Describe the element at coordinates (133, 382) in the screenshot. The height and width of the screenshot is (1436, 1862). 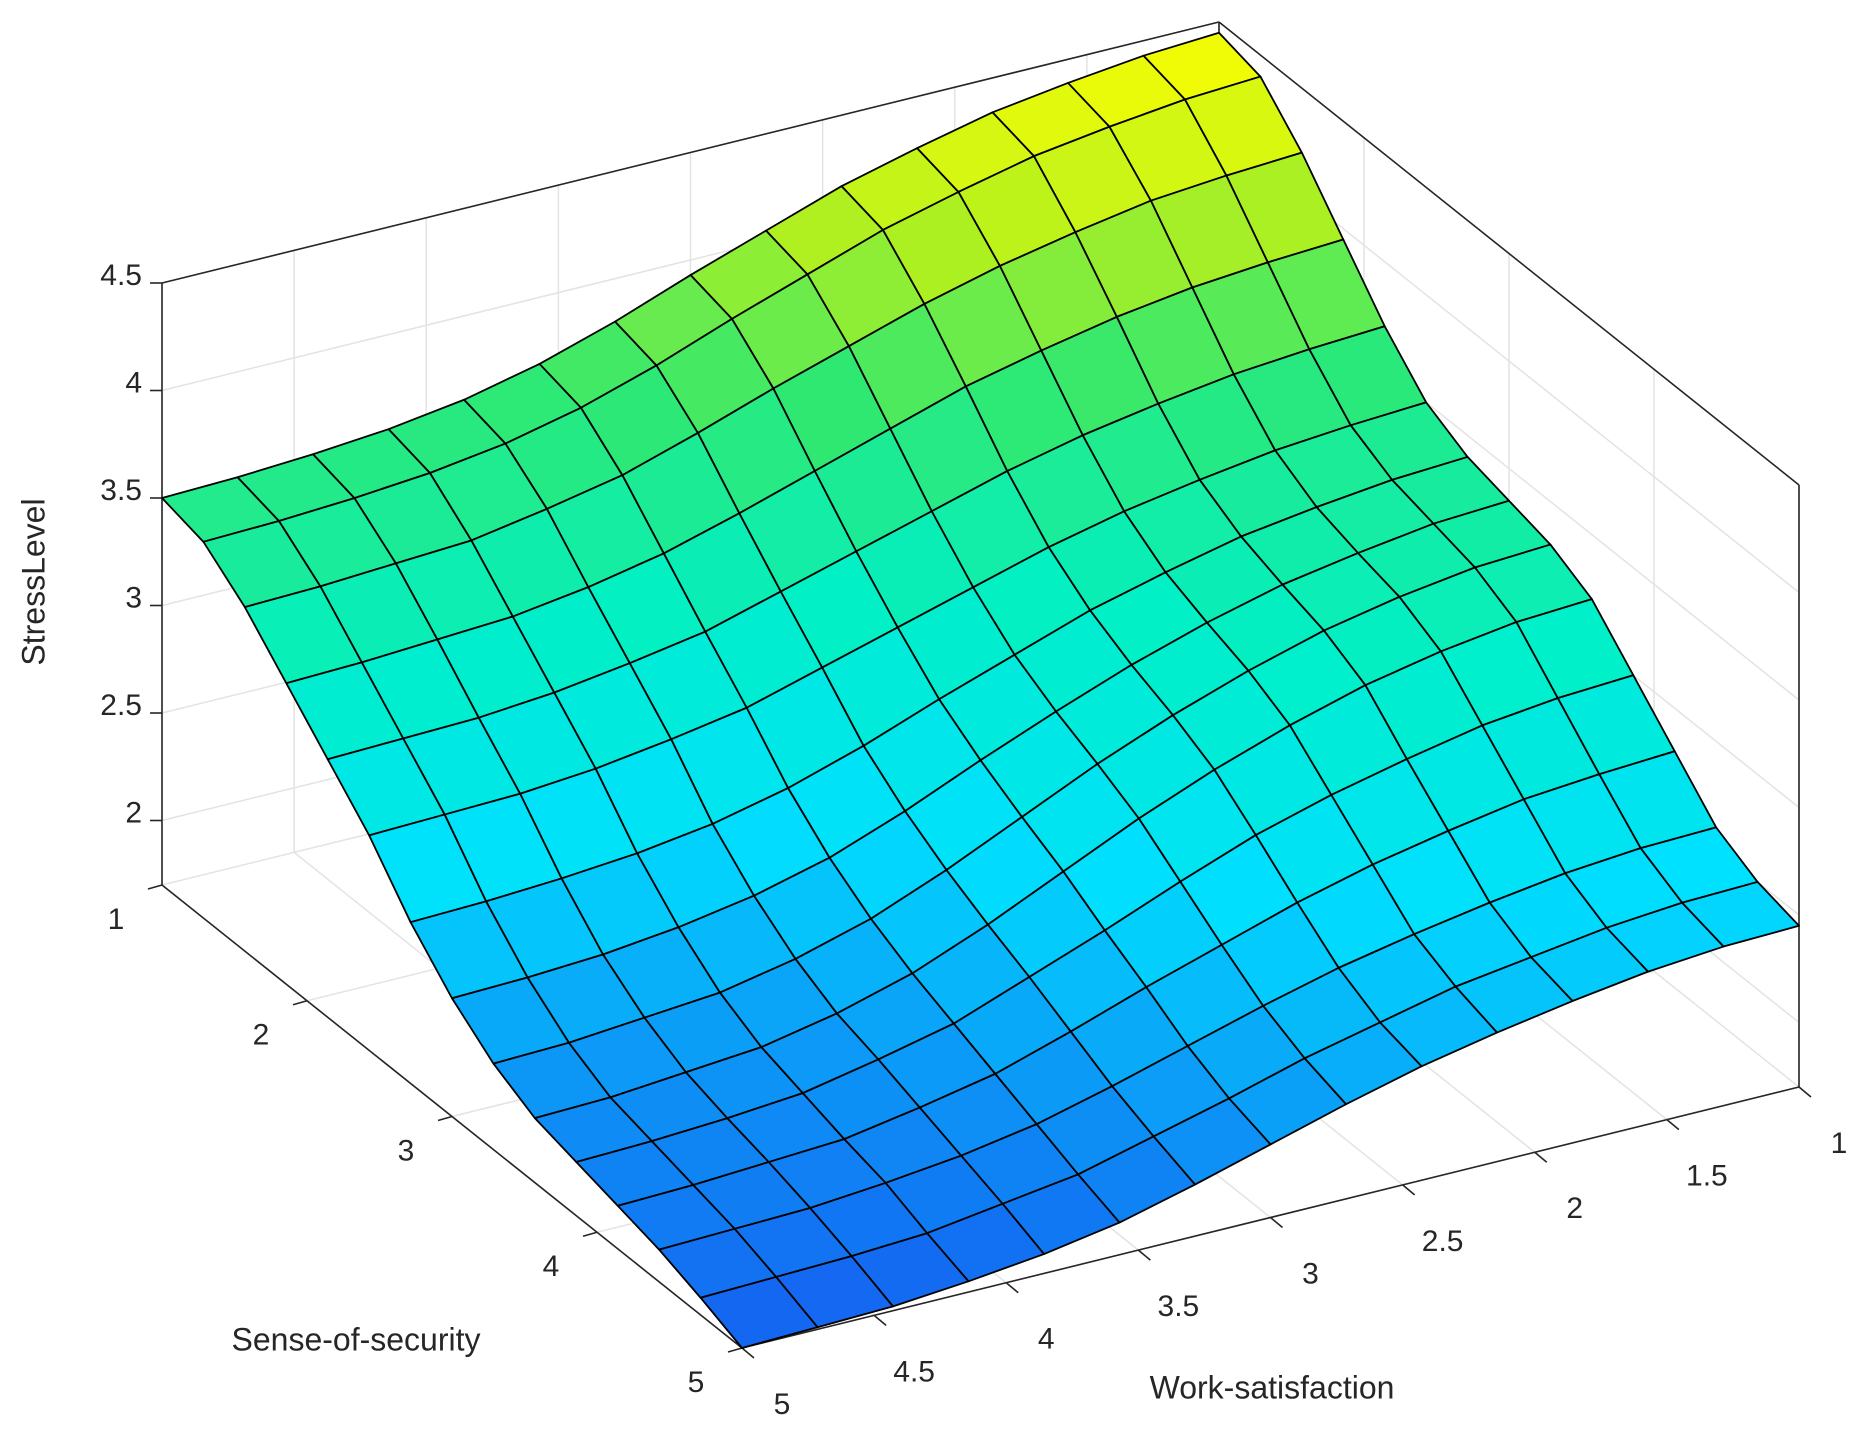
I see `z-tick-label: 4` at that location.